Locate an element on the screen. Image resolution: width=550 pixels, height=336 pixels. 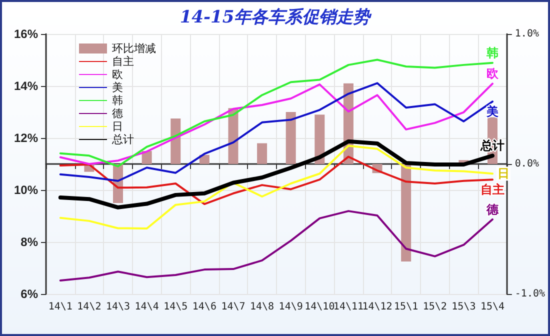
y-tick-label: 14% is located at coordinates (26, 86).